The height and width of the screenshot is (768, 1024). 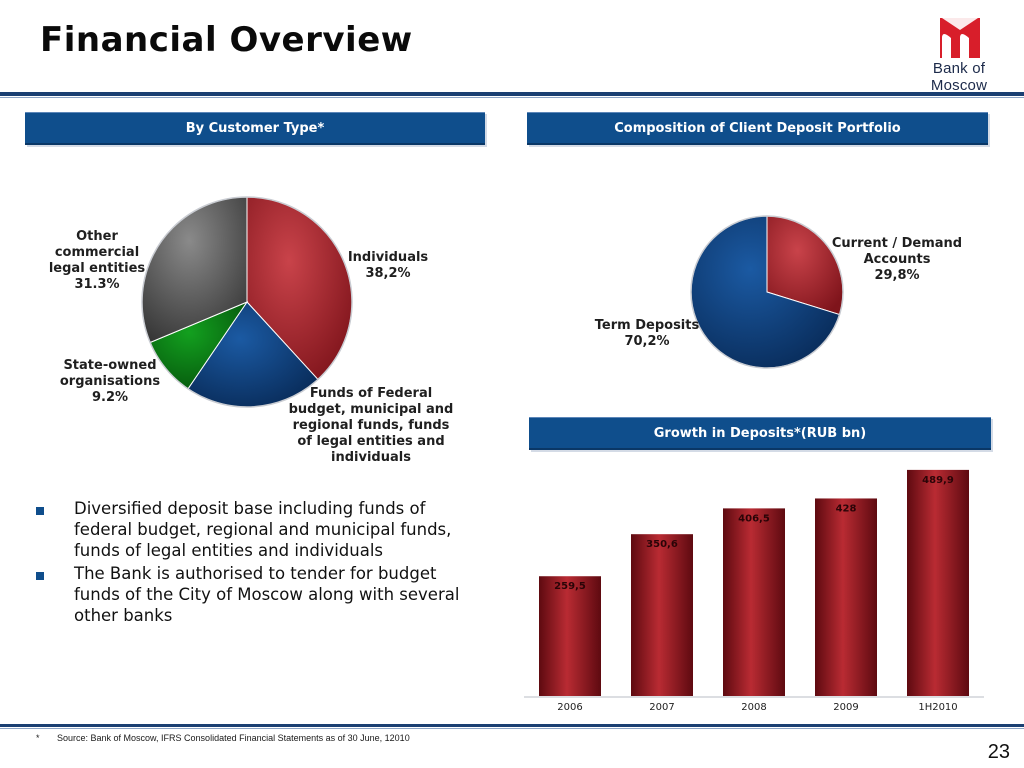 I want to click on label-state-owned-line2: organisations, so click(x=110, y=381).